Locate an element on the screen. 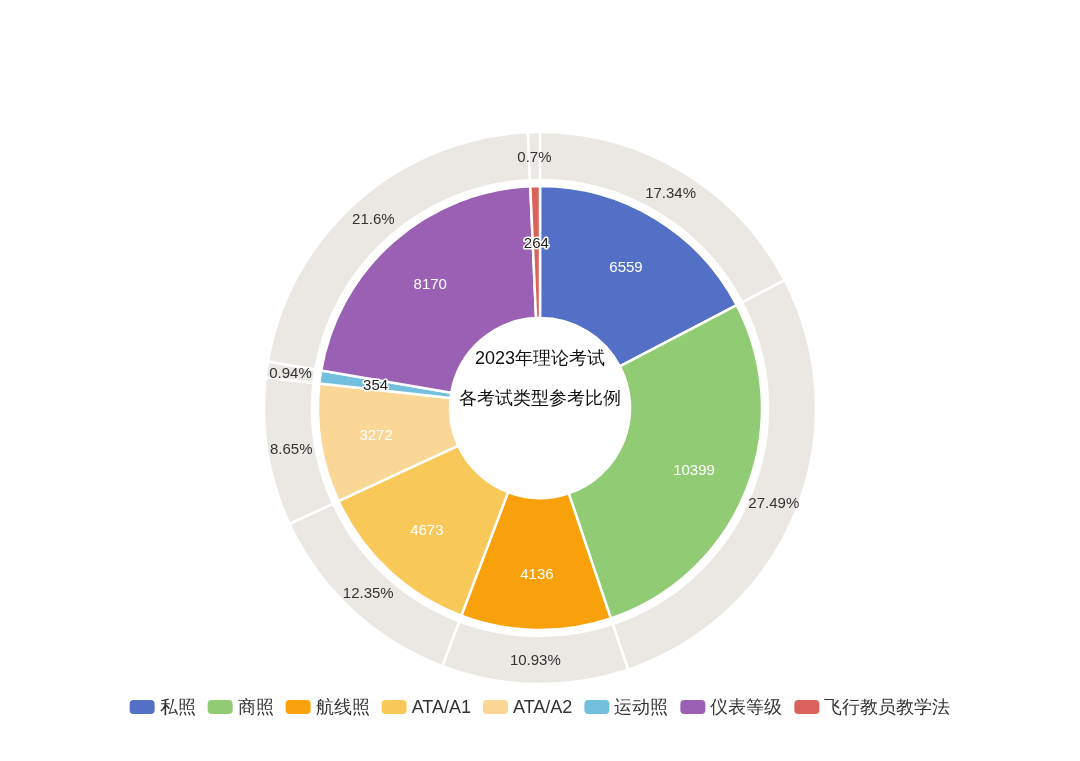 This screenshot has height=761, width=1080. data-label: 4136 is located at coordinates (537, 574).